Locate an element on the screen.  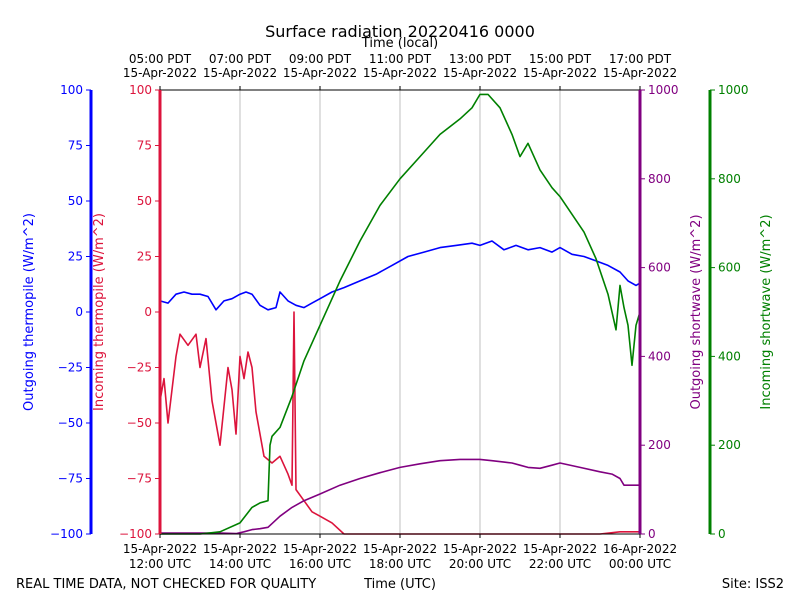
axis-label: Outgoing shortwave (W/m^2) is located at coordinates (696, 311).